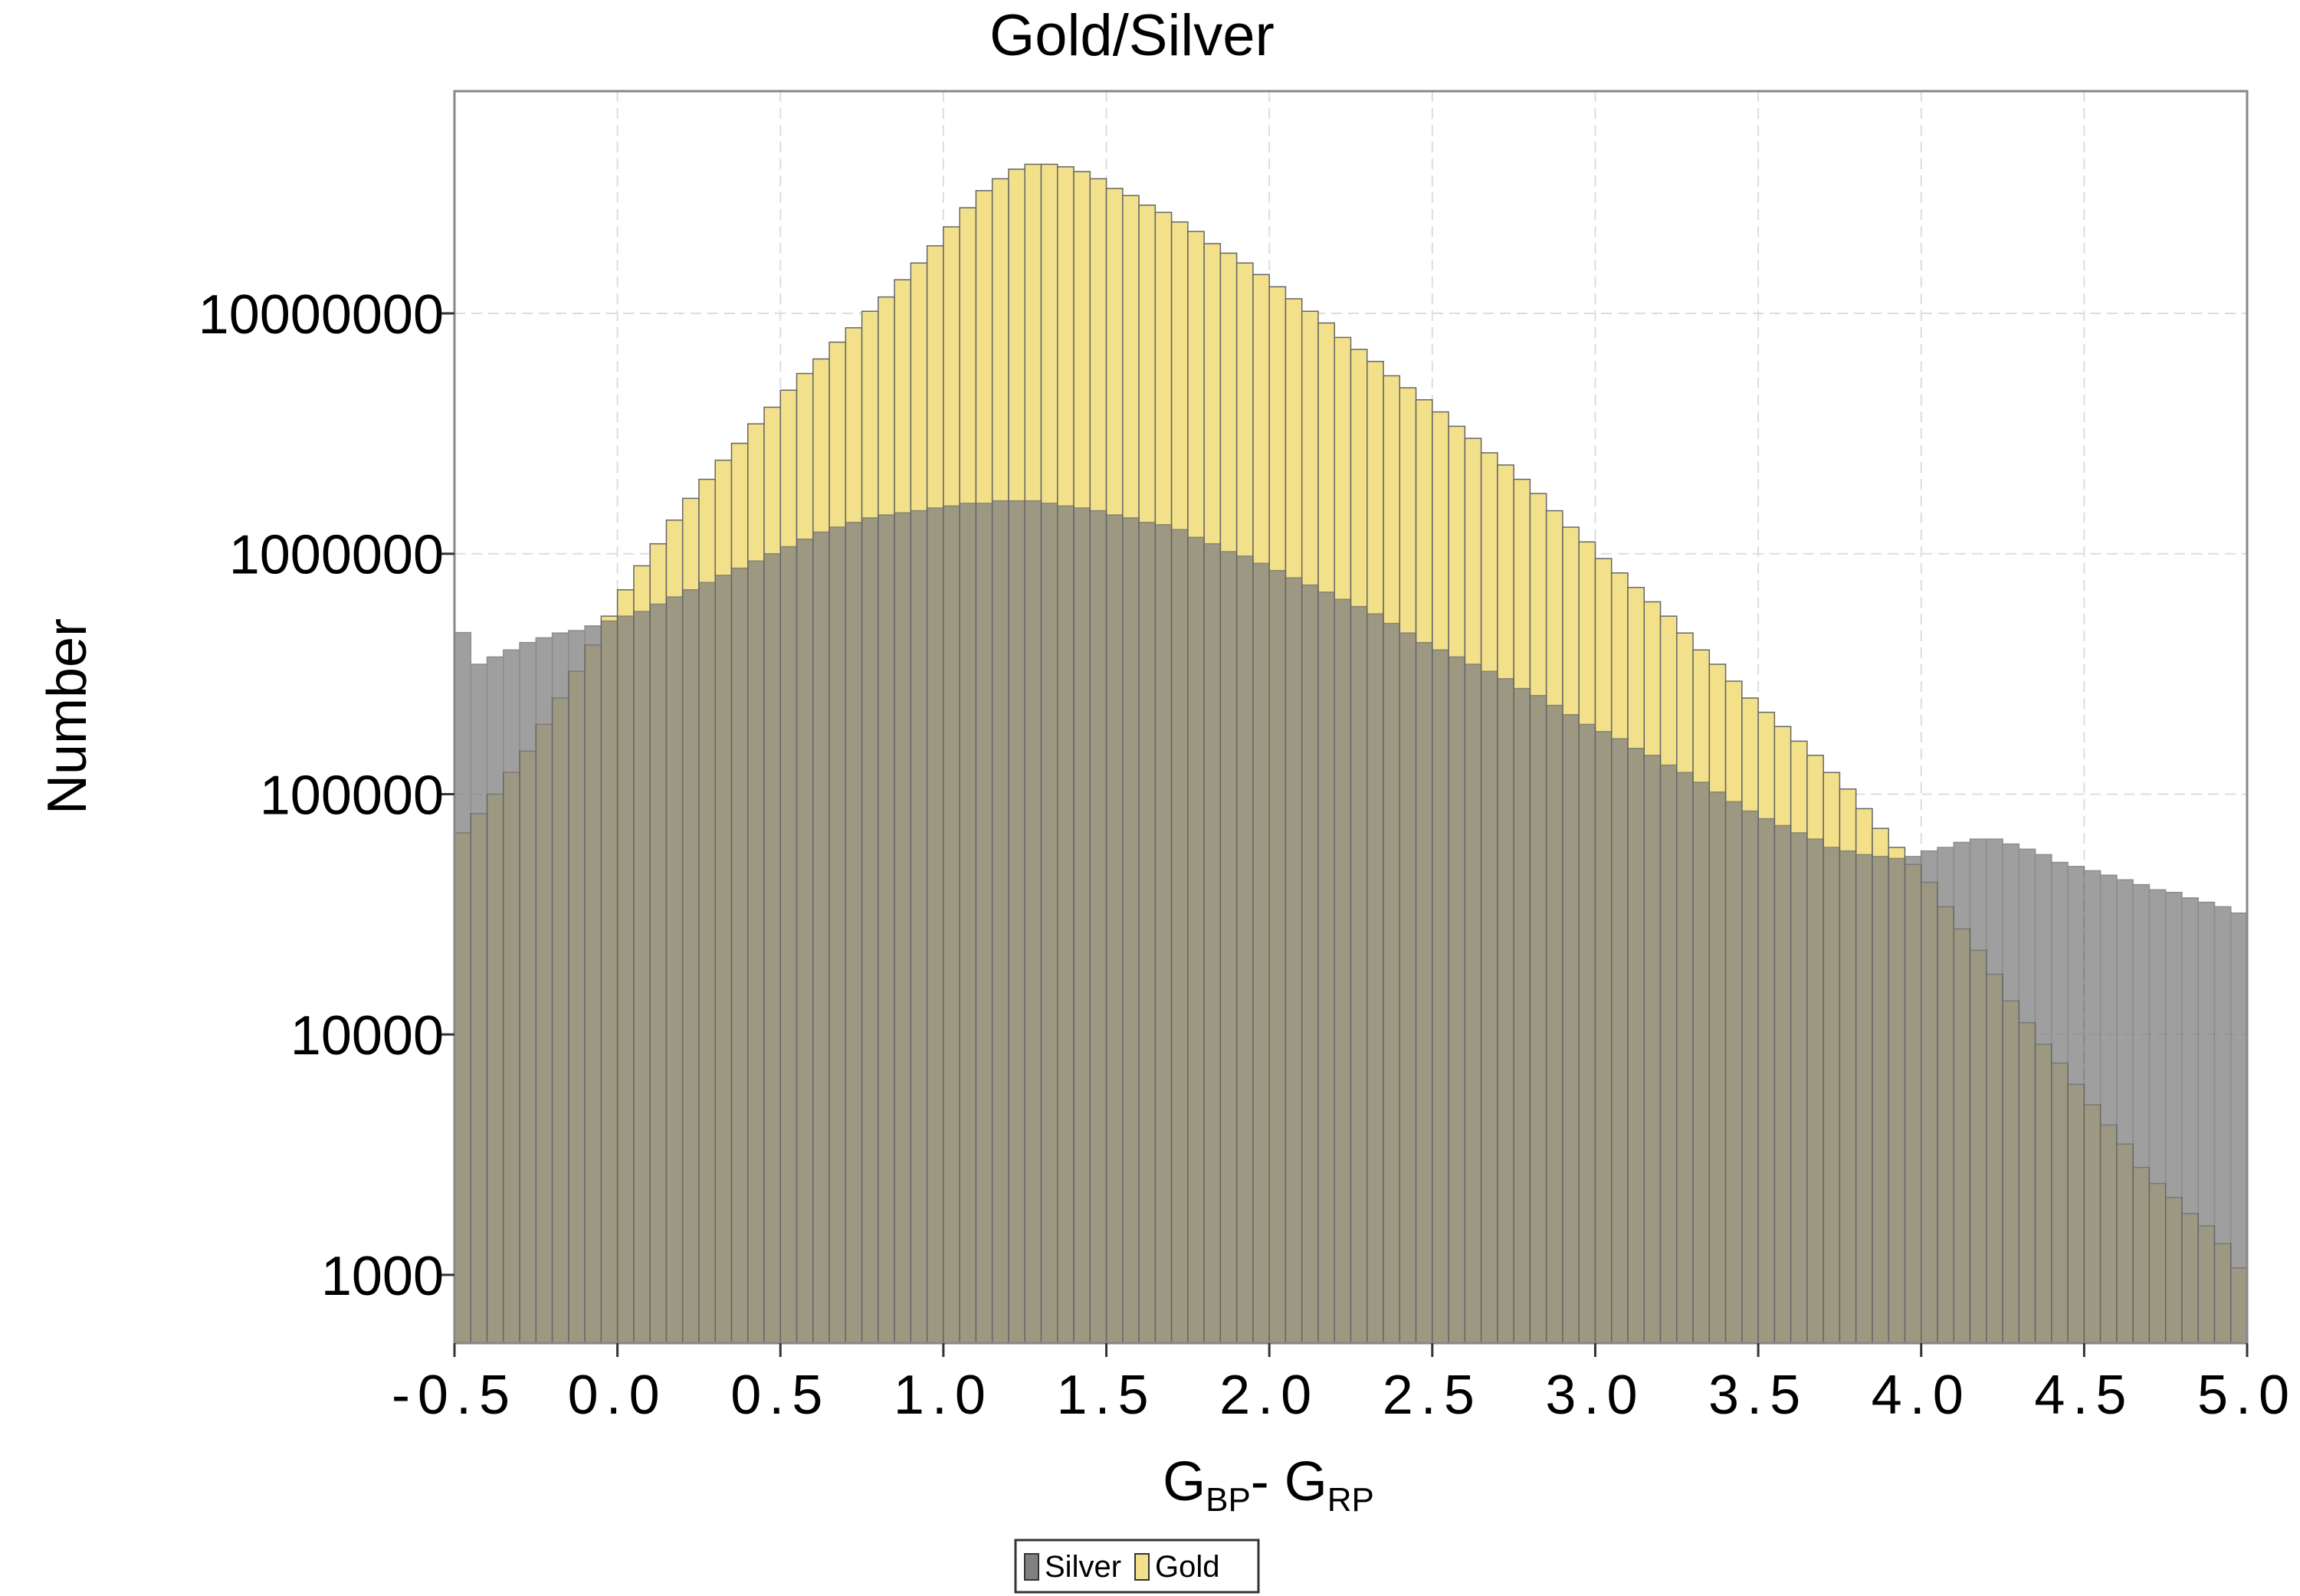  What do you see at coordinates (382, 1277) in the screenshot?
I see `y-tick-label: 1000` at bounding box center [382, 1277].